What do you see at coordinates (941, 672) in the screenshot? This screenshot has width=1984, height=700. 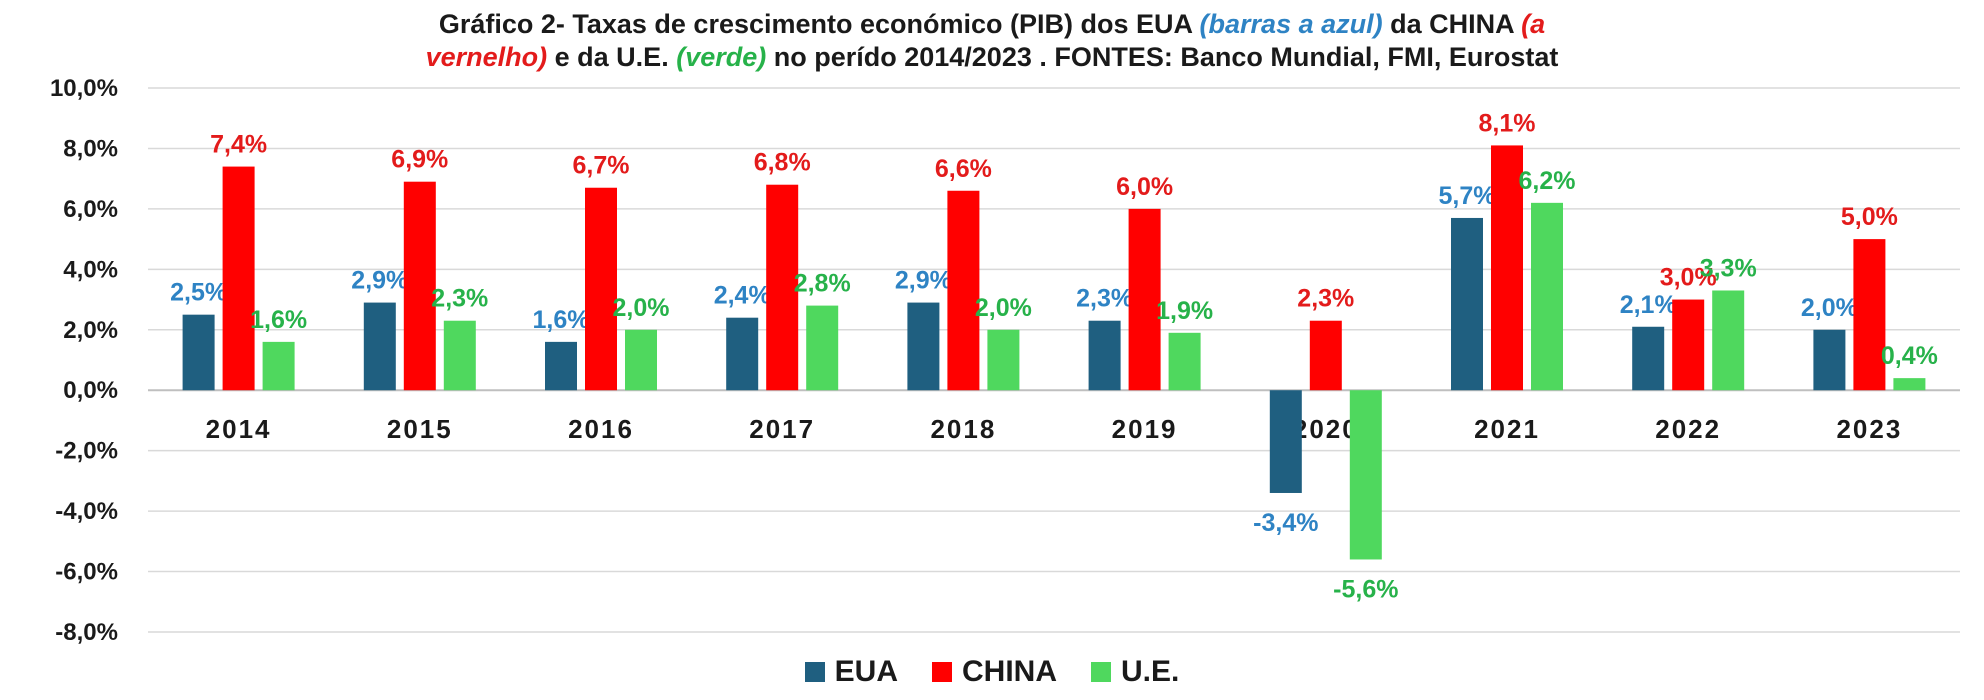 I see `legend-swatch-china` at bounding box center [941, 672].